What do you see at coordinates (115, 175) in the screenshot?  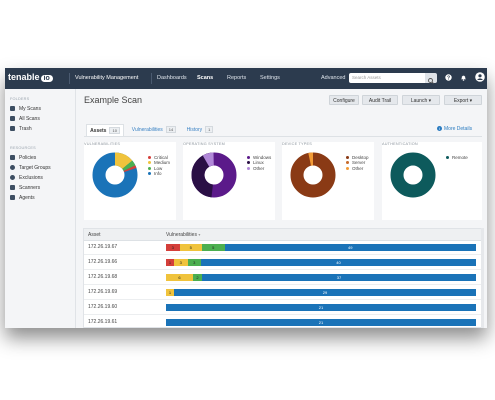 I see `vulnerabilities-donut` at bounding box center [115, 175].